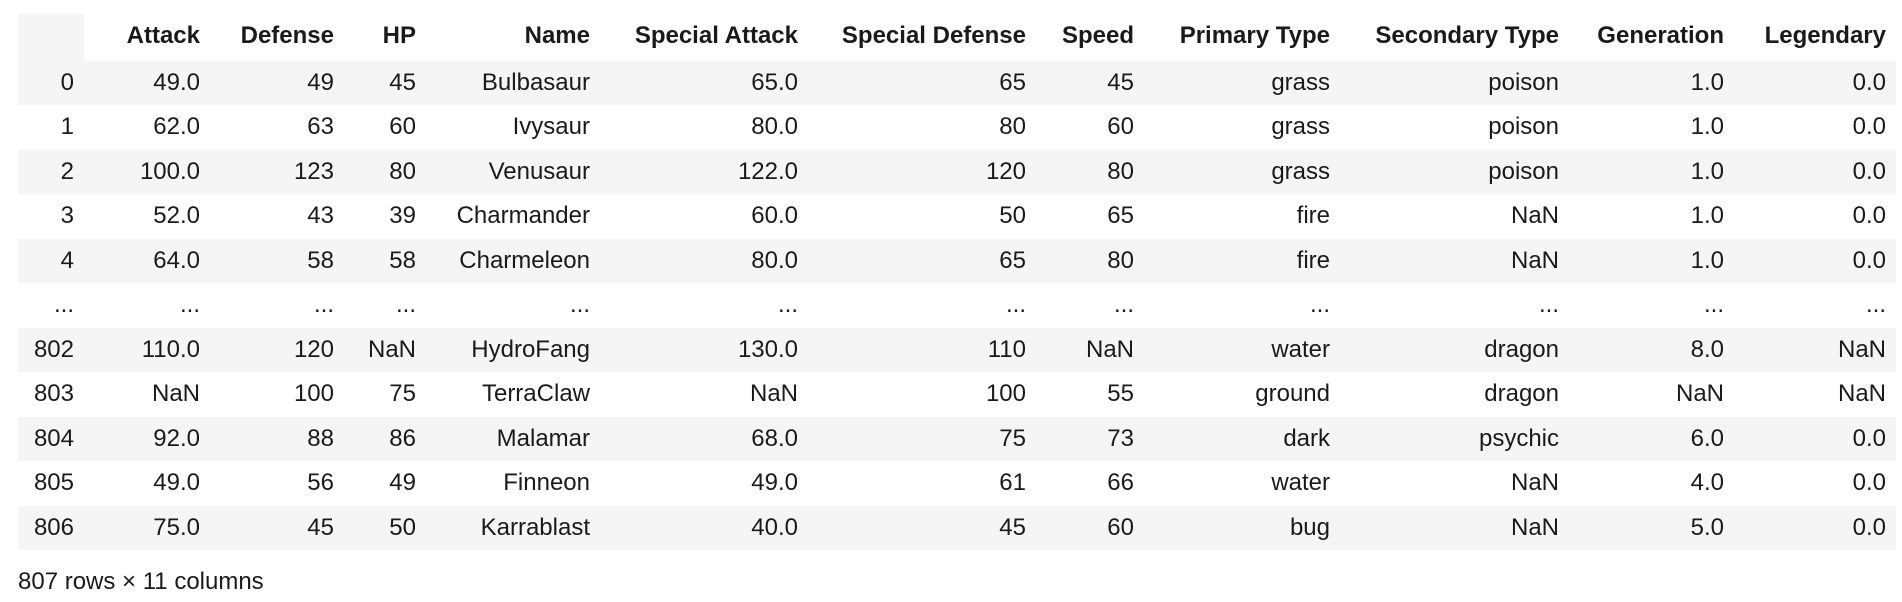 The image size is (1902, 602). What do you see at coordinates (176, 216) in the screenshot?
I see `table-cell: 52.0` at bounding box center [176, 216].